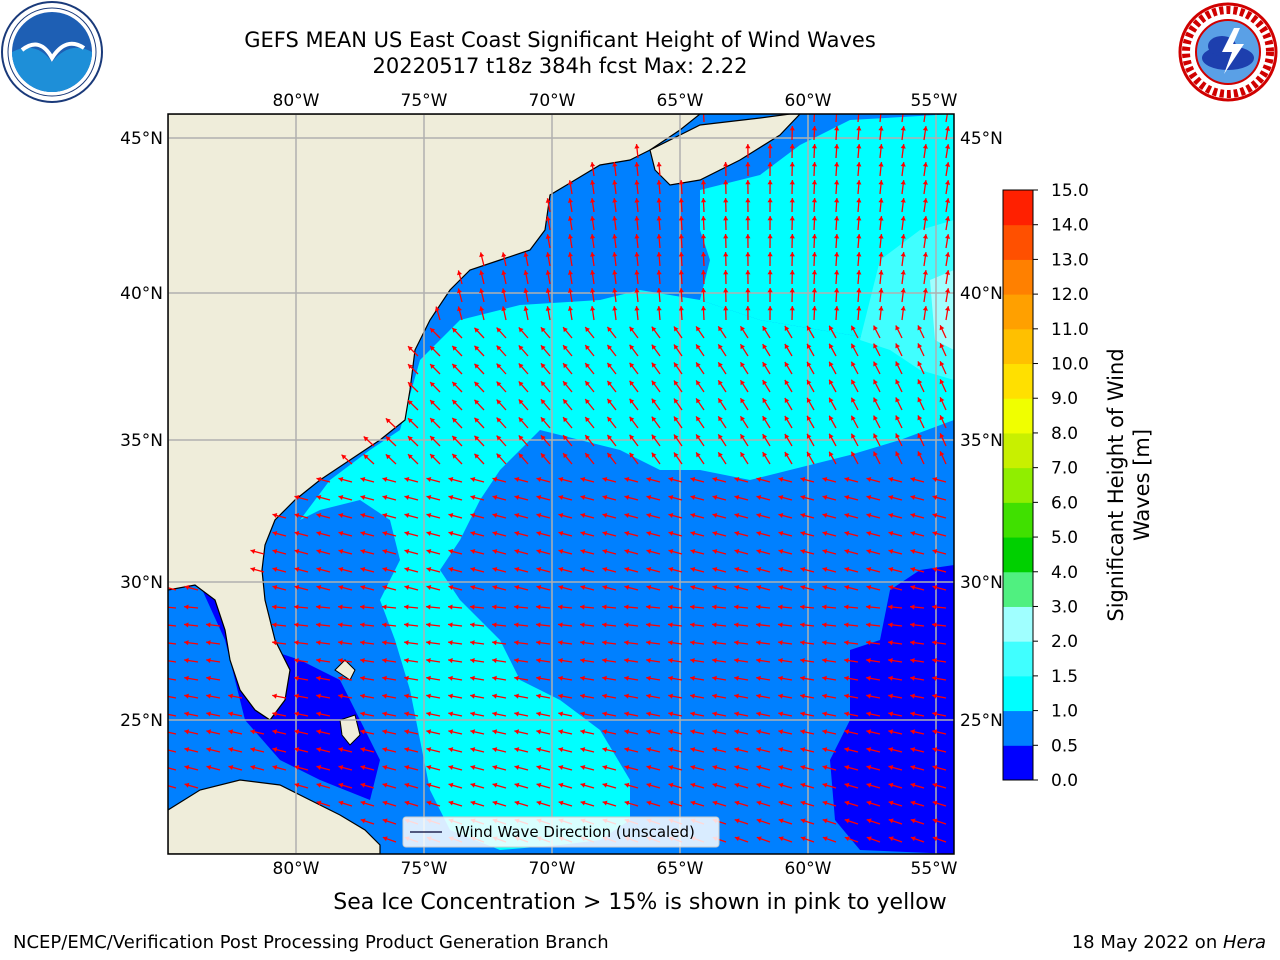  I want to click on wave-direction-arrow, so click(172, 697).